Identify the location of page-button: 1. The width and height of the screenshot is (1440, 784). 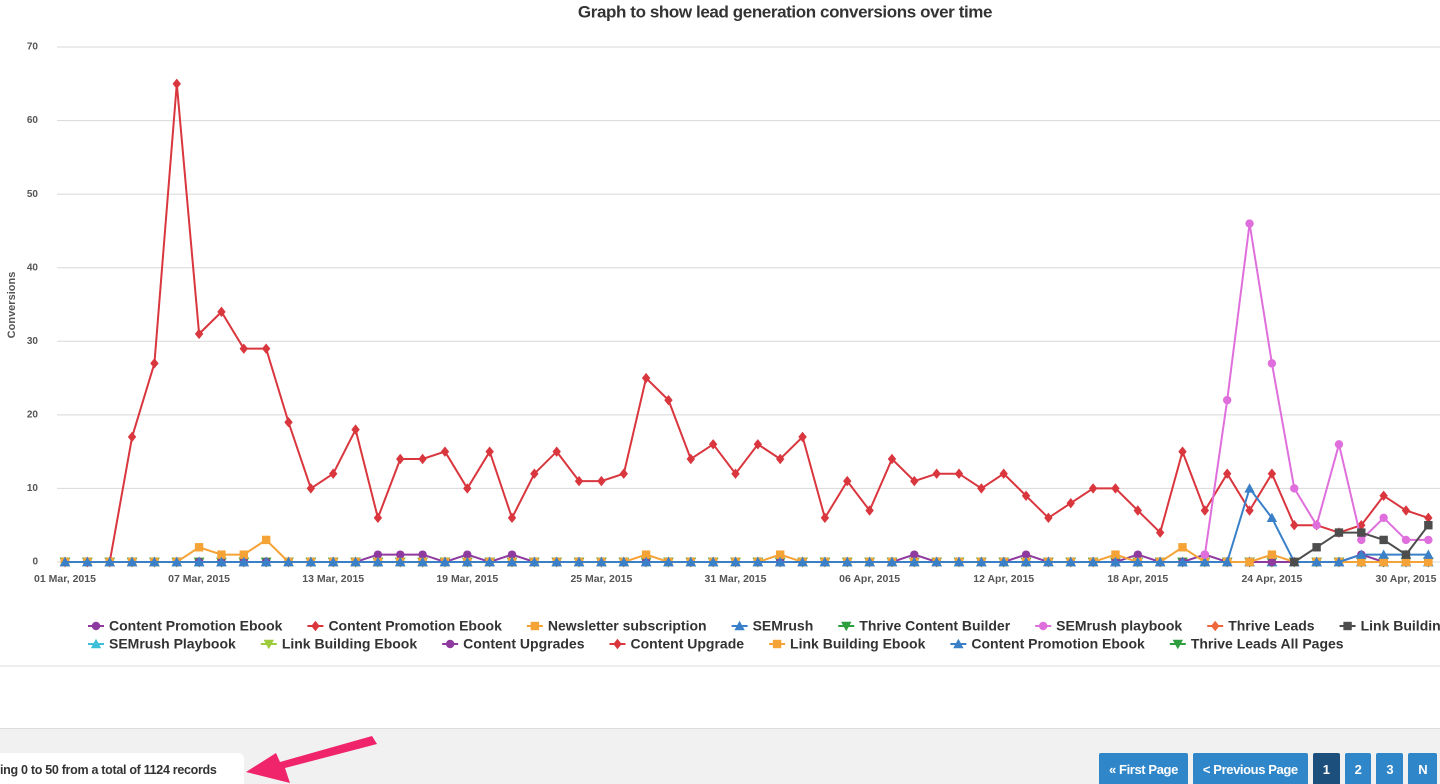
(1326, 768).